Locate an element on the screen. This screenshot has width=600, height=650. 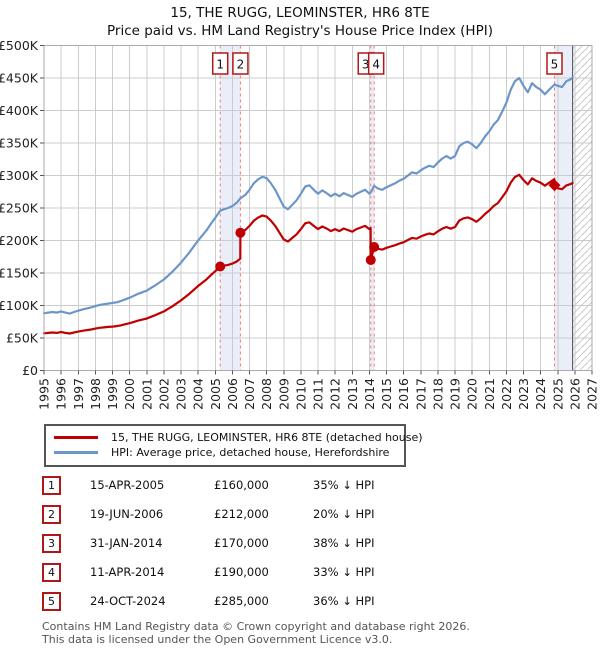
x-tick-label: 2023 is located at coordinates (523, 394).